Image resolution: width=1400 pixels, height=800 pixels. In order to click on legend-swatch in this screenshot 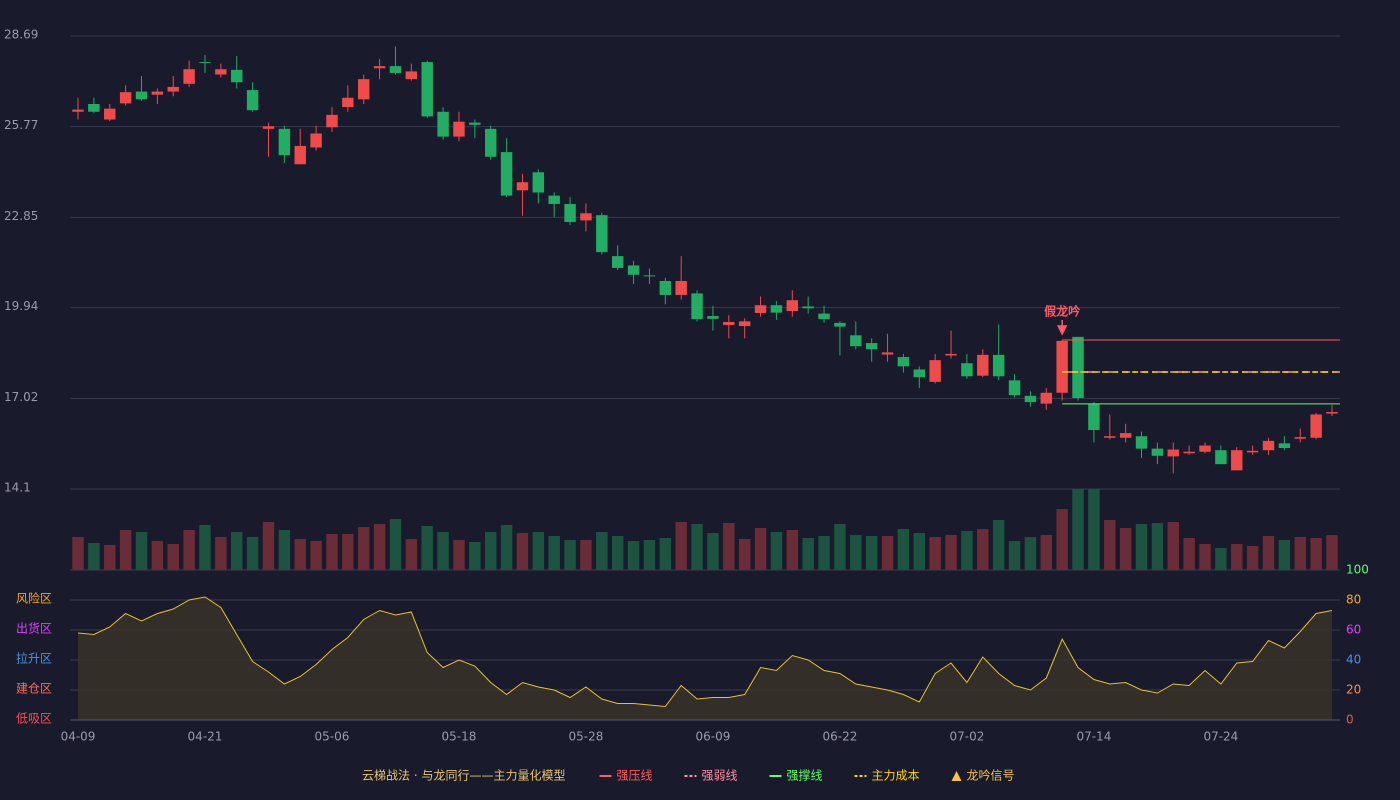, I will do `click(956, 776)`.